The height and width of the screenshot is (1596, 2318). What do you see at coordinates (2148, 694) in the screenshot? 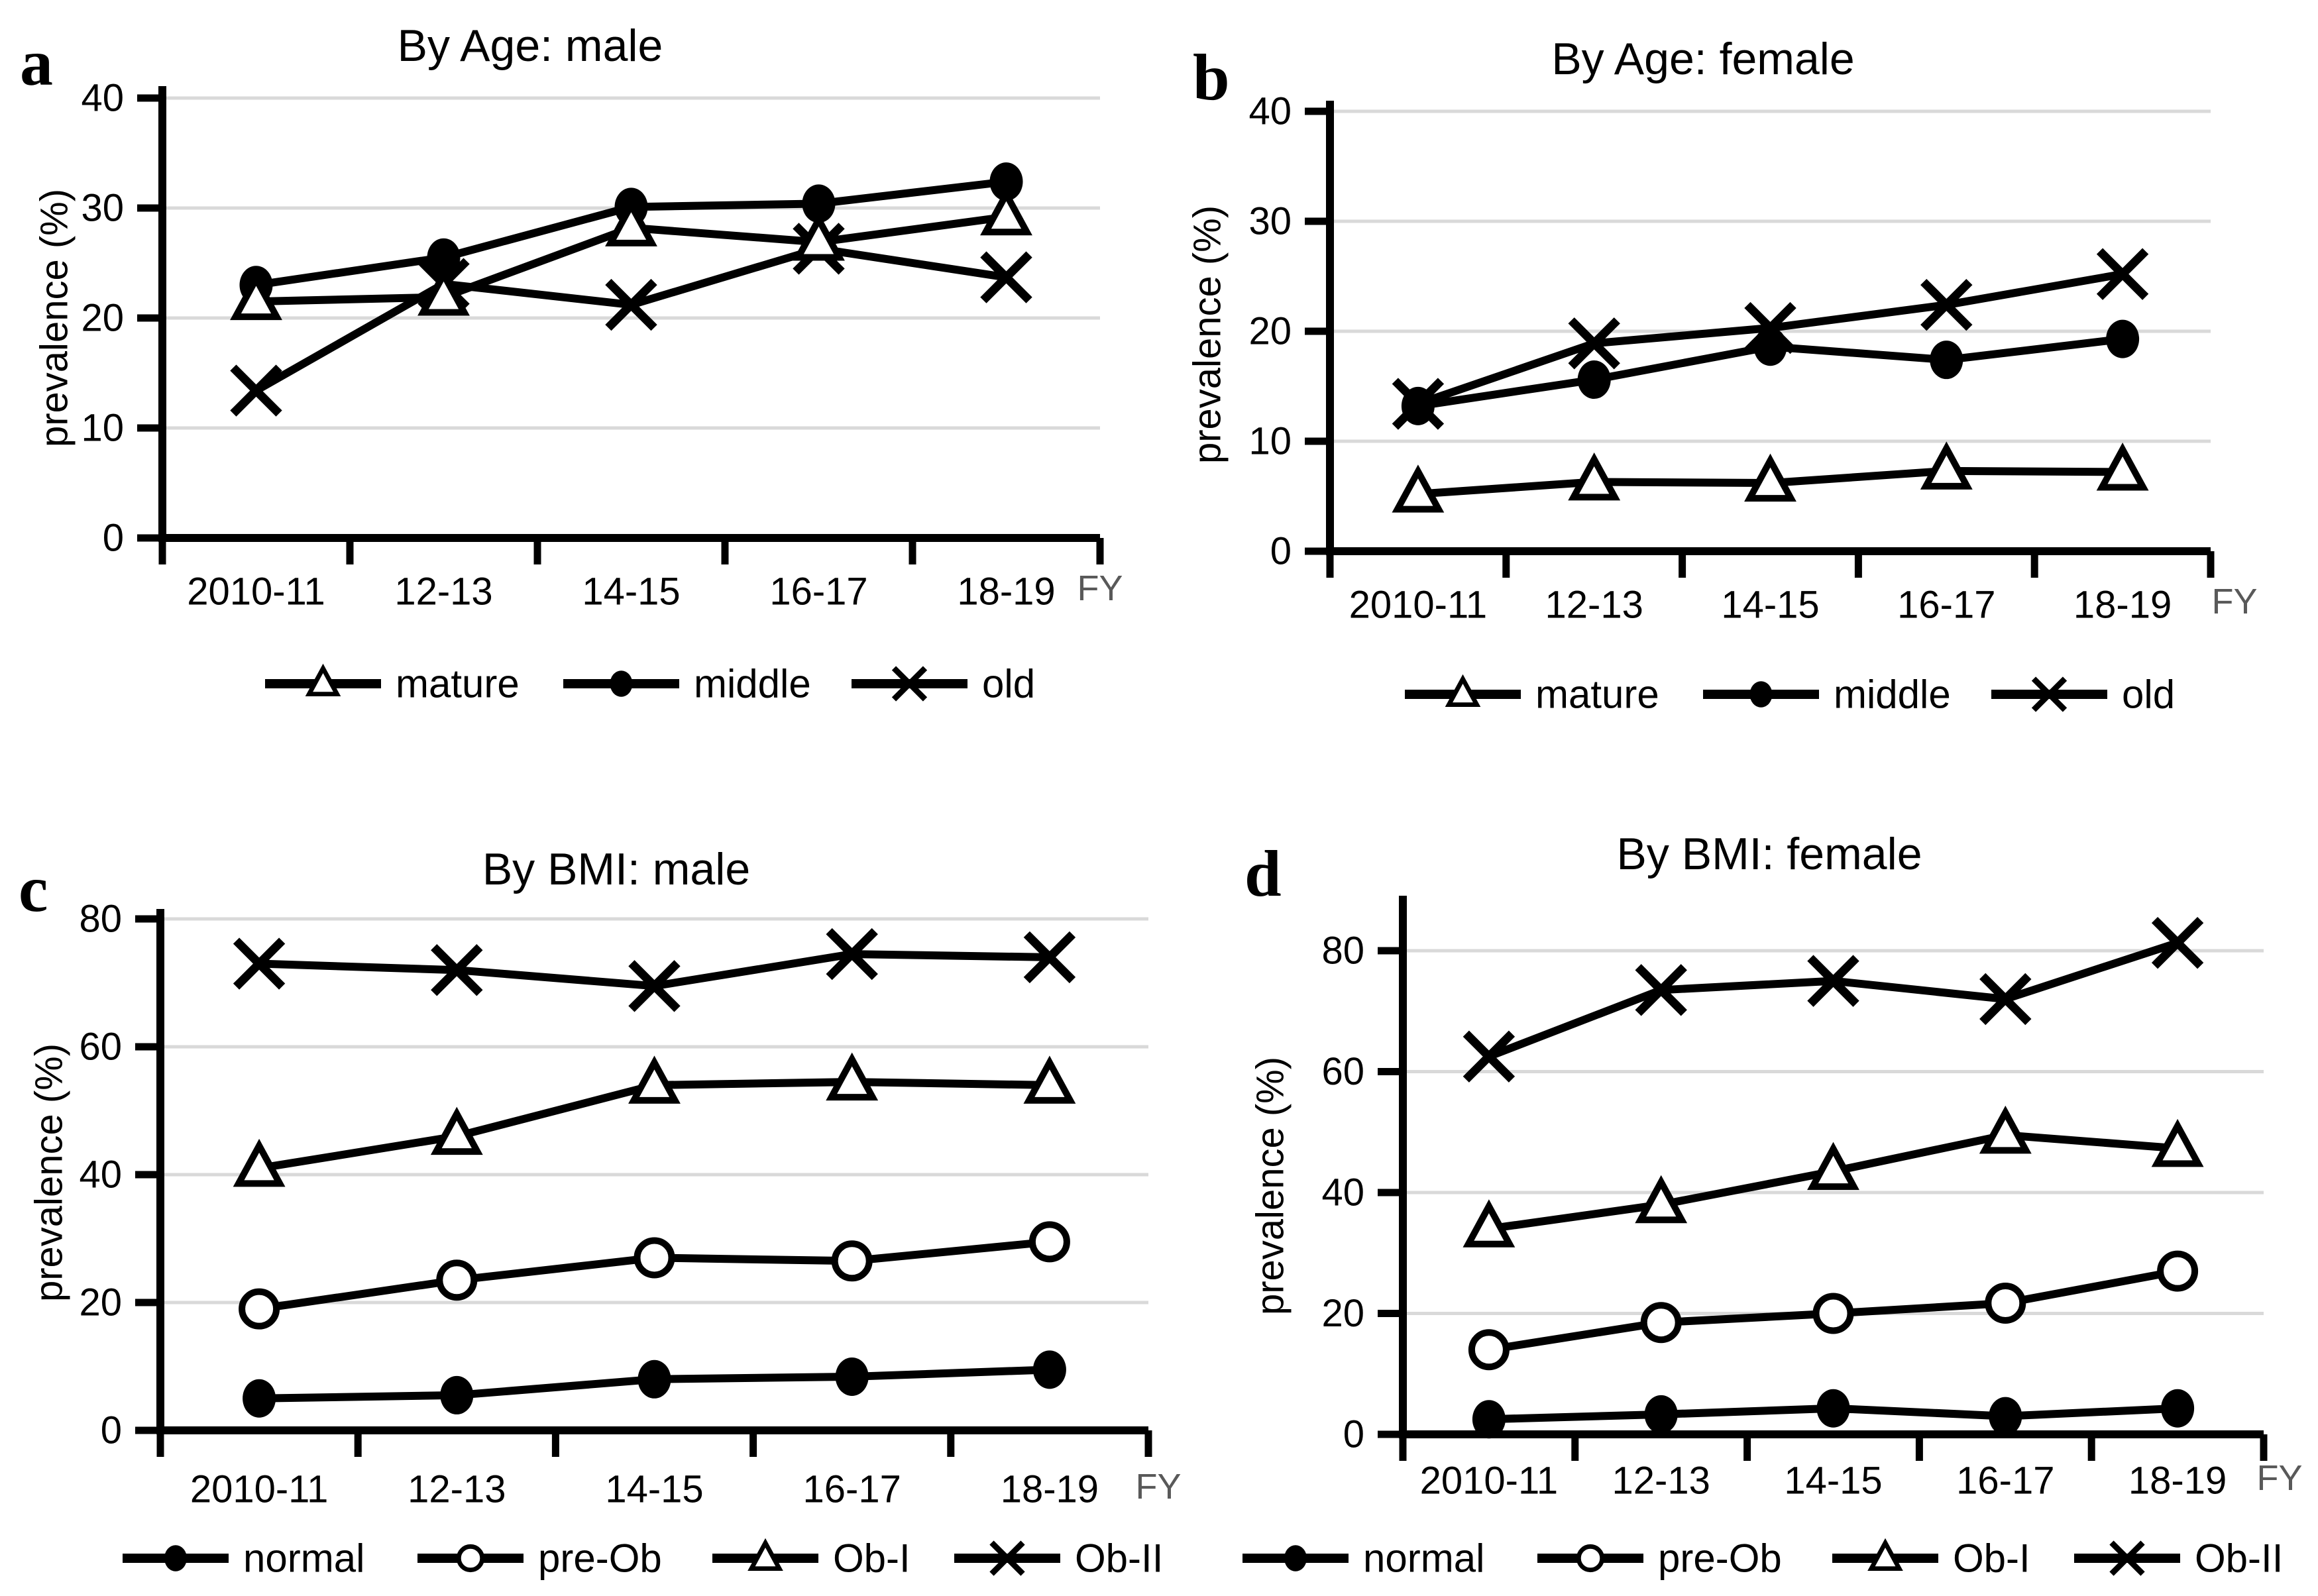
I see `legend-label-old: old` at bounding box center [2148, 694].